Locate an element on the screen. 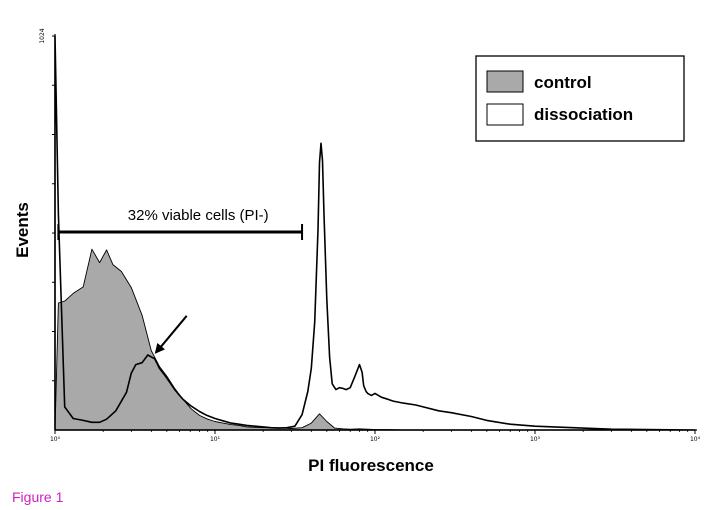 The height and width of the screenshot is (510, 709). figure-caption: Figure 1 is located at coordinates (38, 497).